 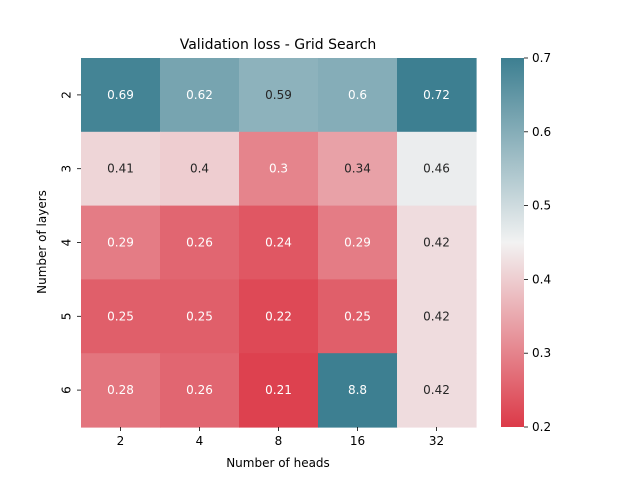 I want to click on heatmap-cell-label-r2-c4: 0.42, so click(x=436, y=243).